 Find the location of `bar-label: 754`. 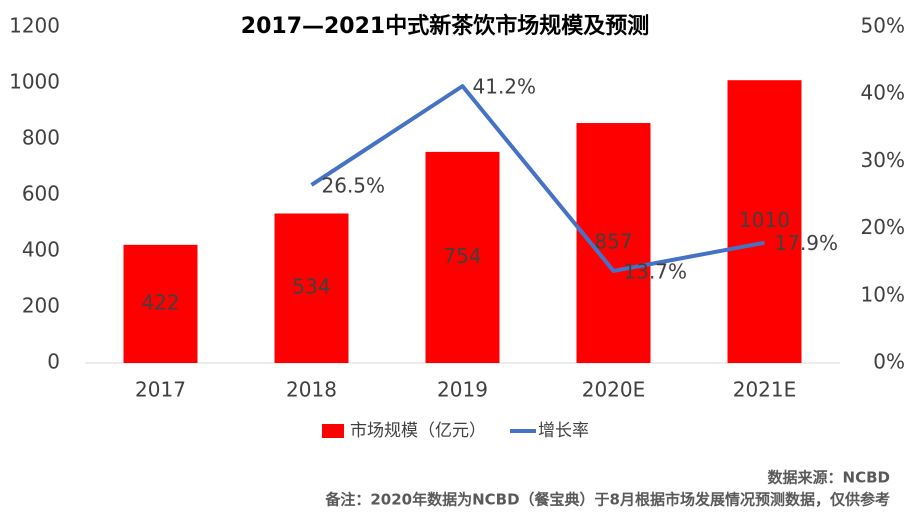

bar-label: 754 is located at coordinates (462, 256).